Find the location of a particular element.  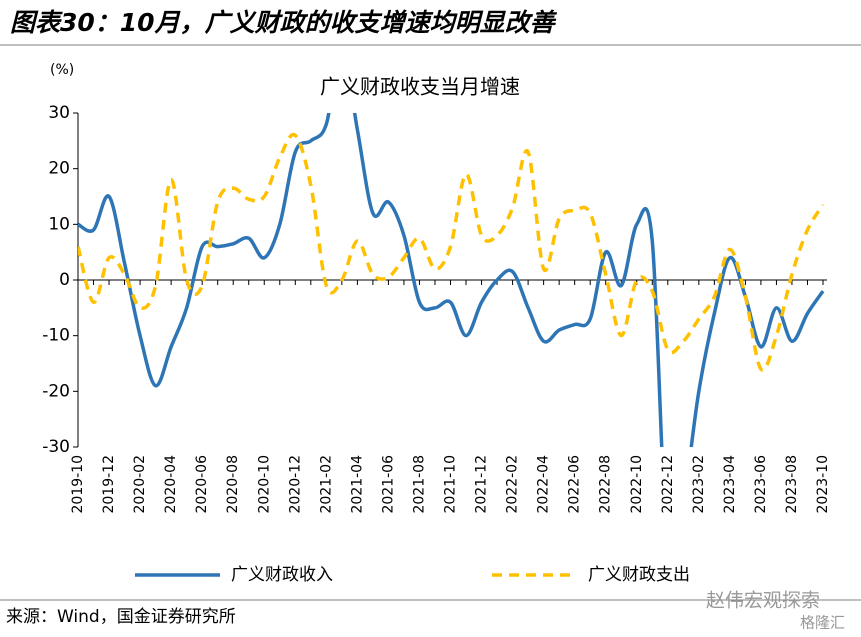

x-tick-label: 2020-08 is located at coordinates (233, 484).